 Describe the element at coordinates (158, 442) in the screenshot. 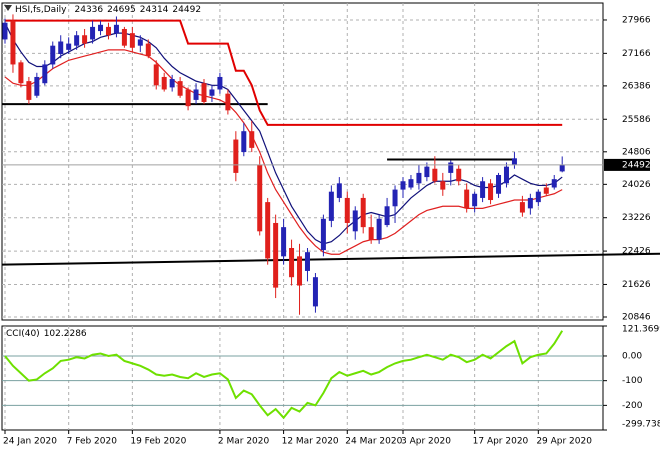

I see `x-tick-label: 19 Feb 2020` at that location.